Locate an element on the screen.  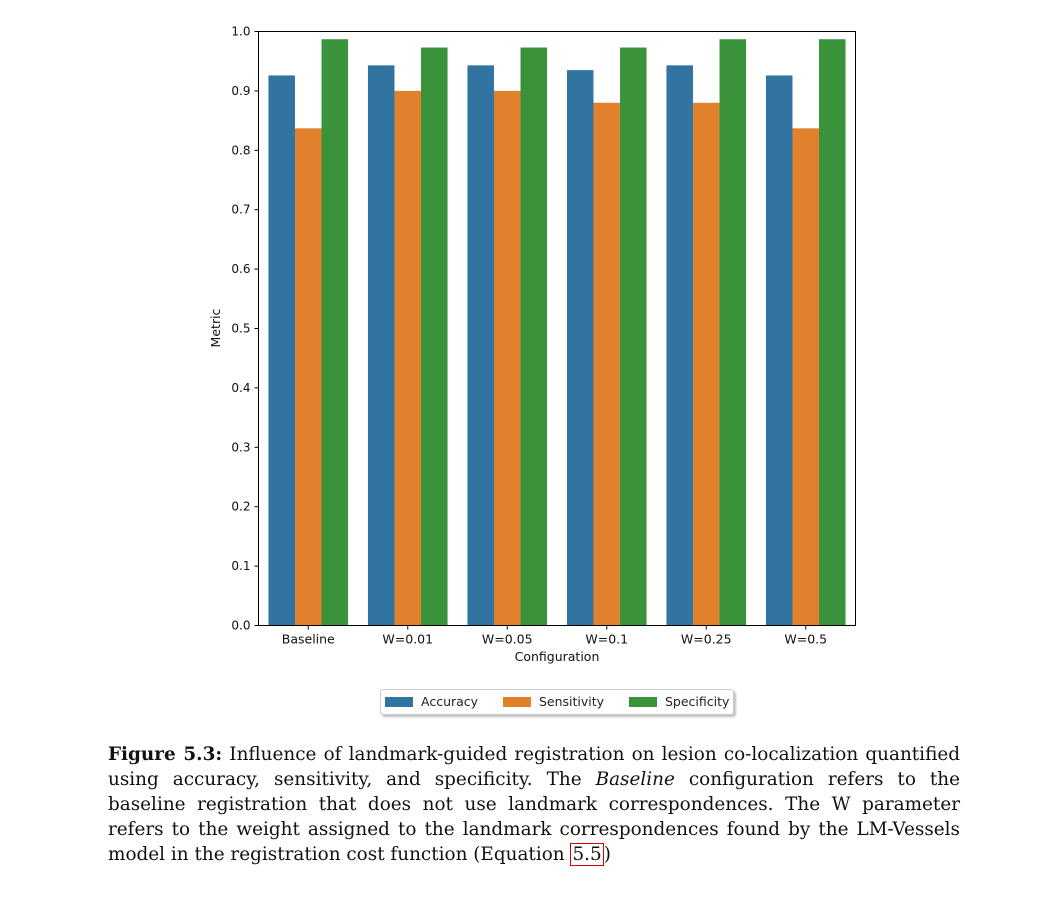
x-tick-label: W=0.01 is located at coordinates (407, 639).